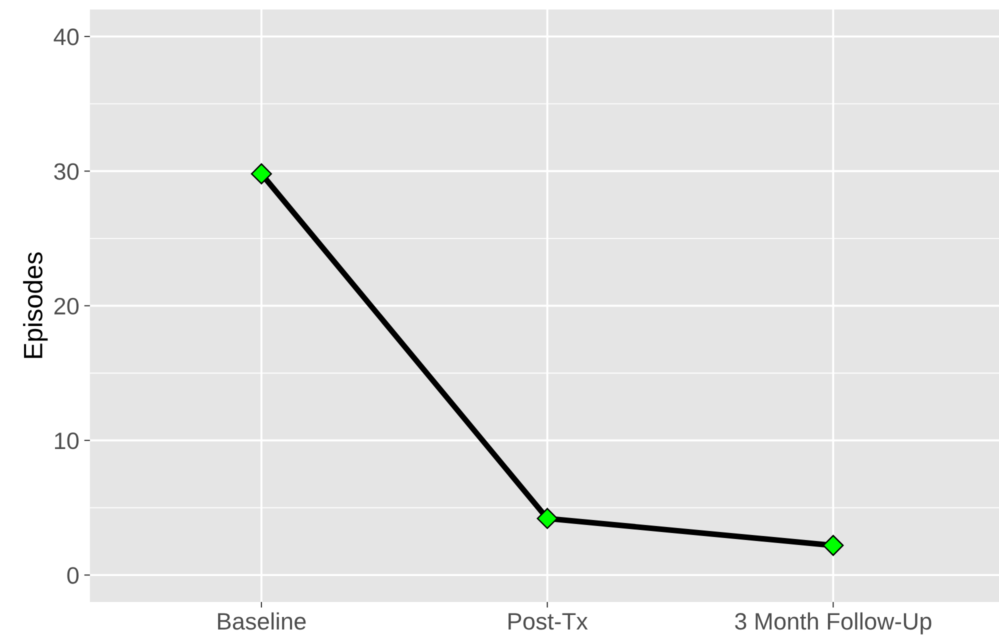 Image resolution: width=999 pixels, height=637 pixels. I want to click on y-tick-label: 20, so click(66, 306).